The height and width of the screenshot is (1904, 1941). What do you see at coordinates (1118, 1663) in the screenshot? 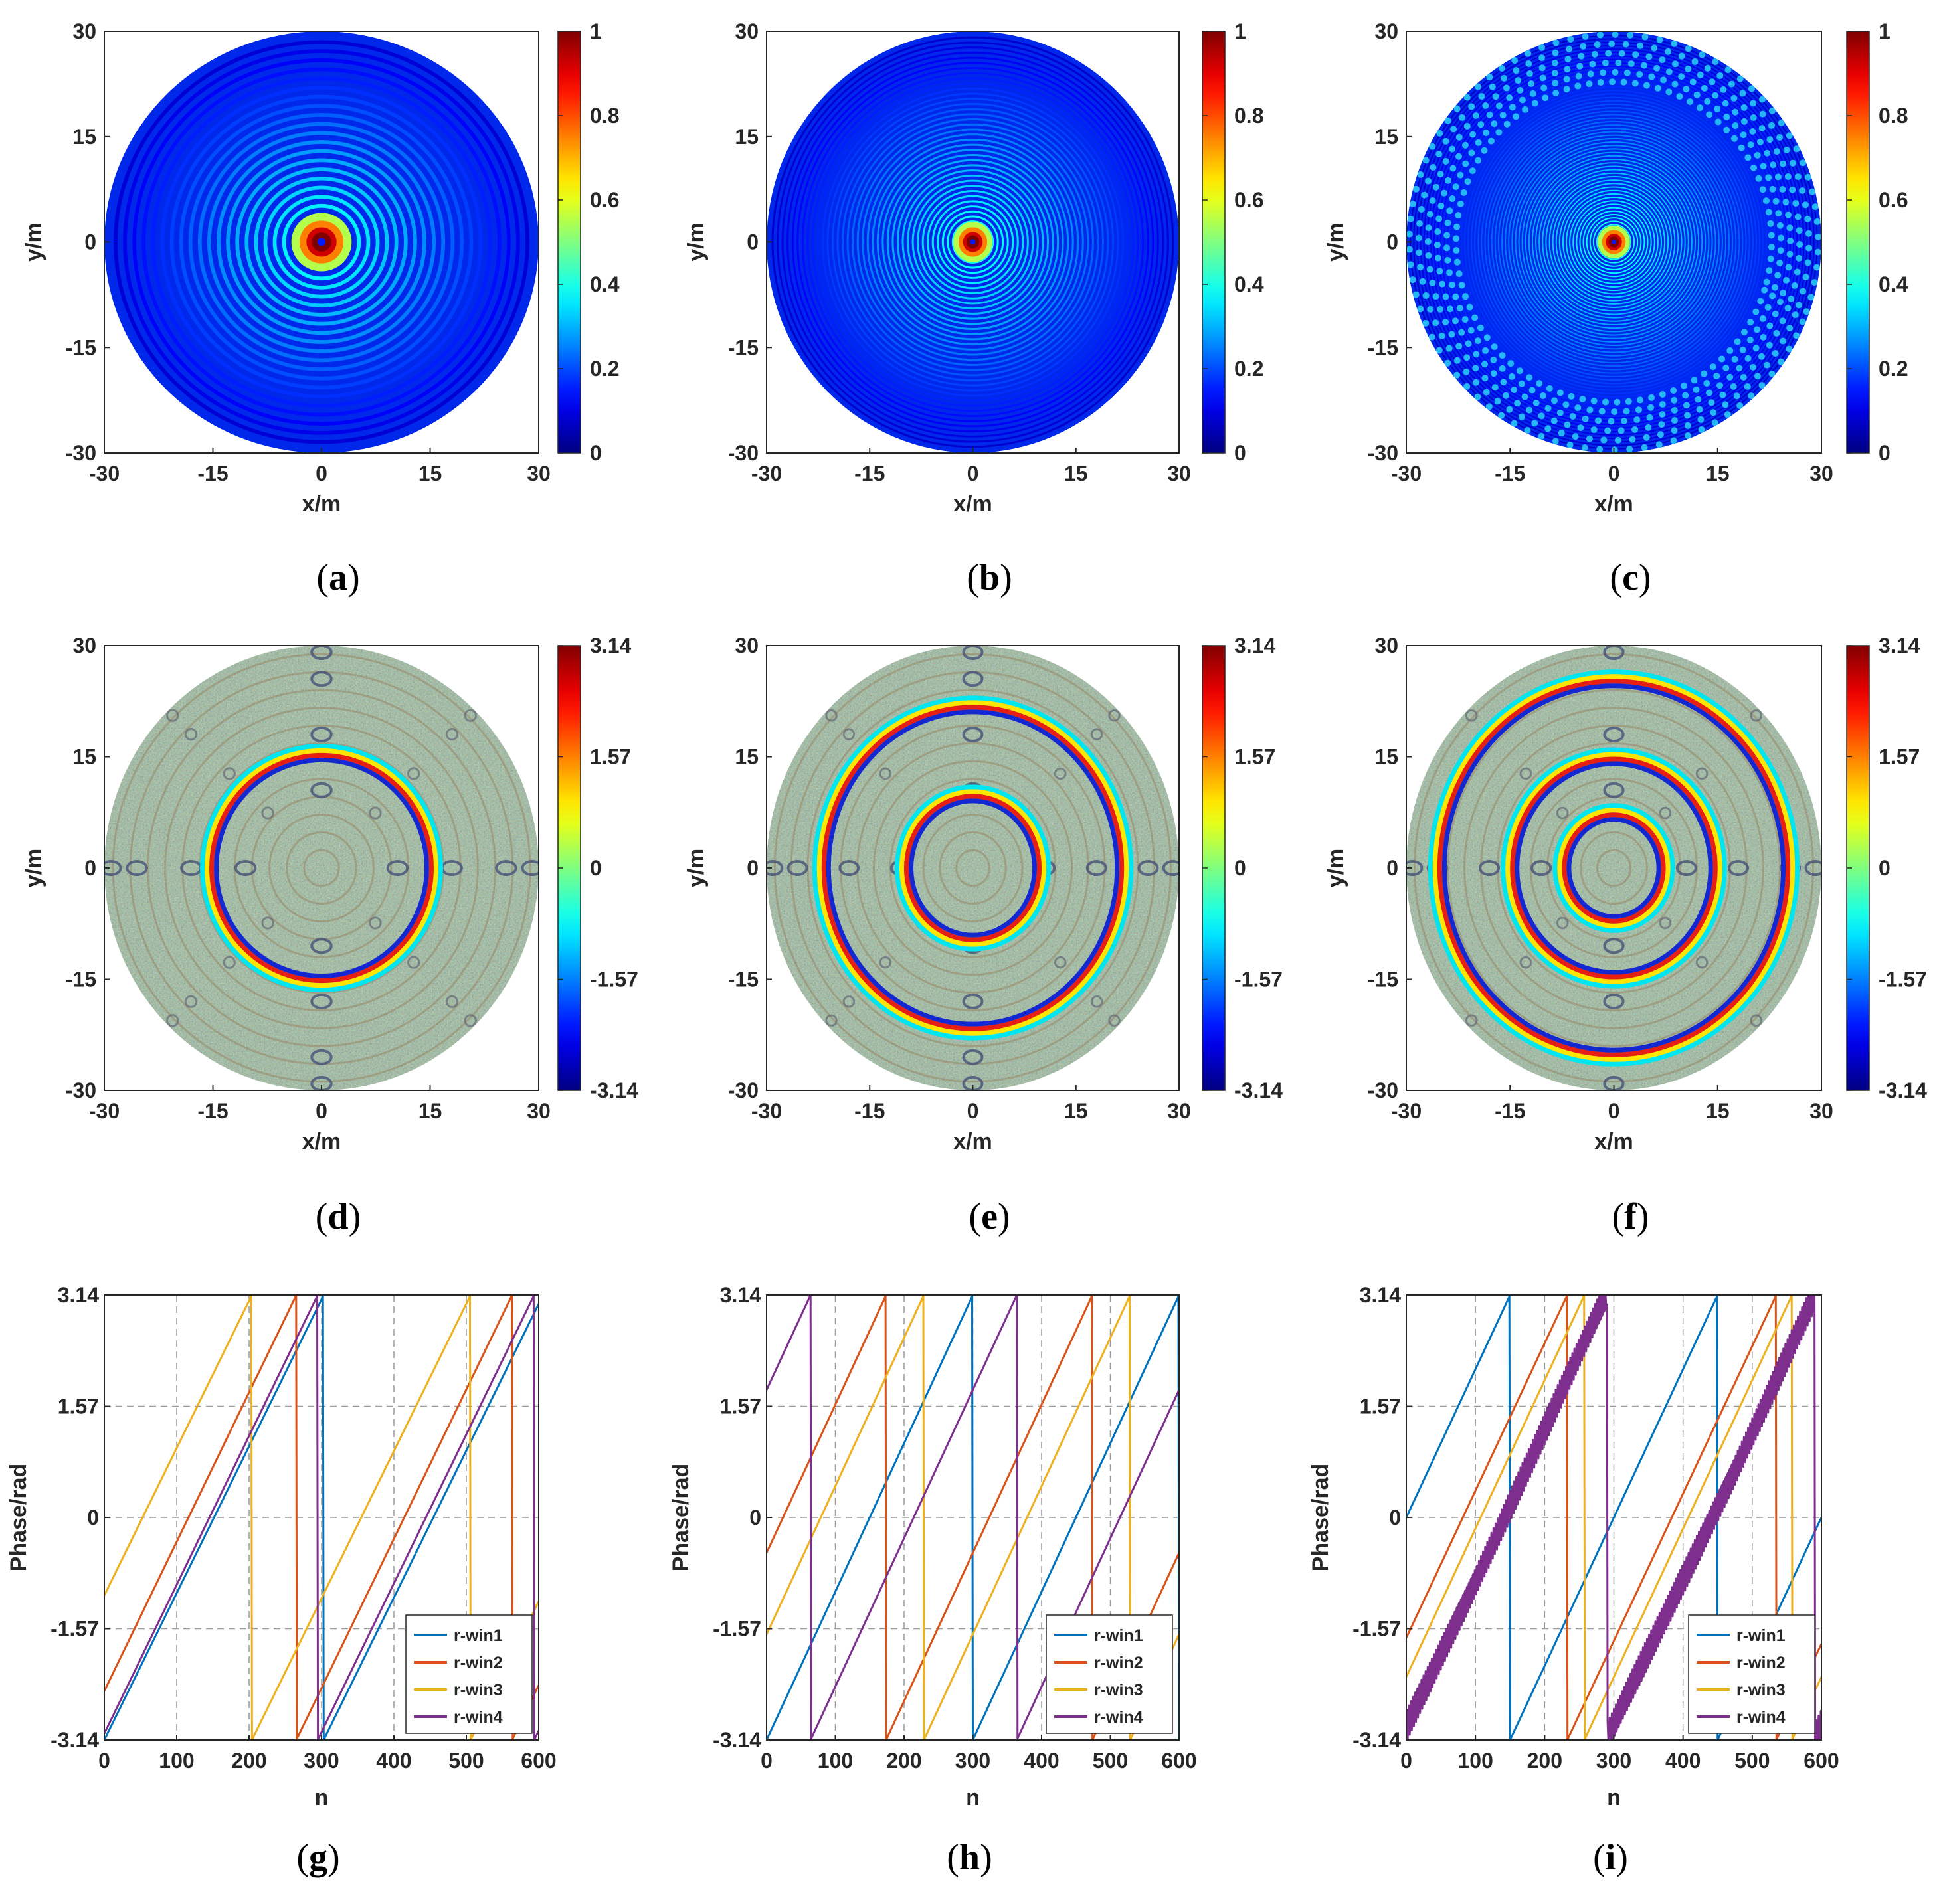
I see `legend-entry: r-win2` at bounding box center [1118, 1663].